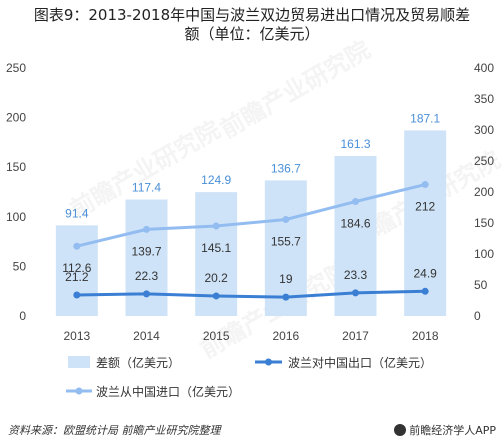 Image resolution: width=504 pixels, height=448 pixels. What do you see at coordinates (16, 68) in the screenshot?
I see `left-axis-tick-label: 250` at bounding box center [16, 68].